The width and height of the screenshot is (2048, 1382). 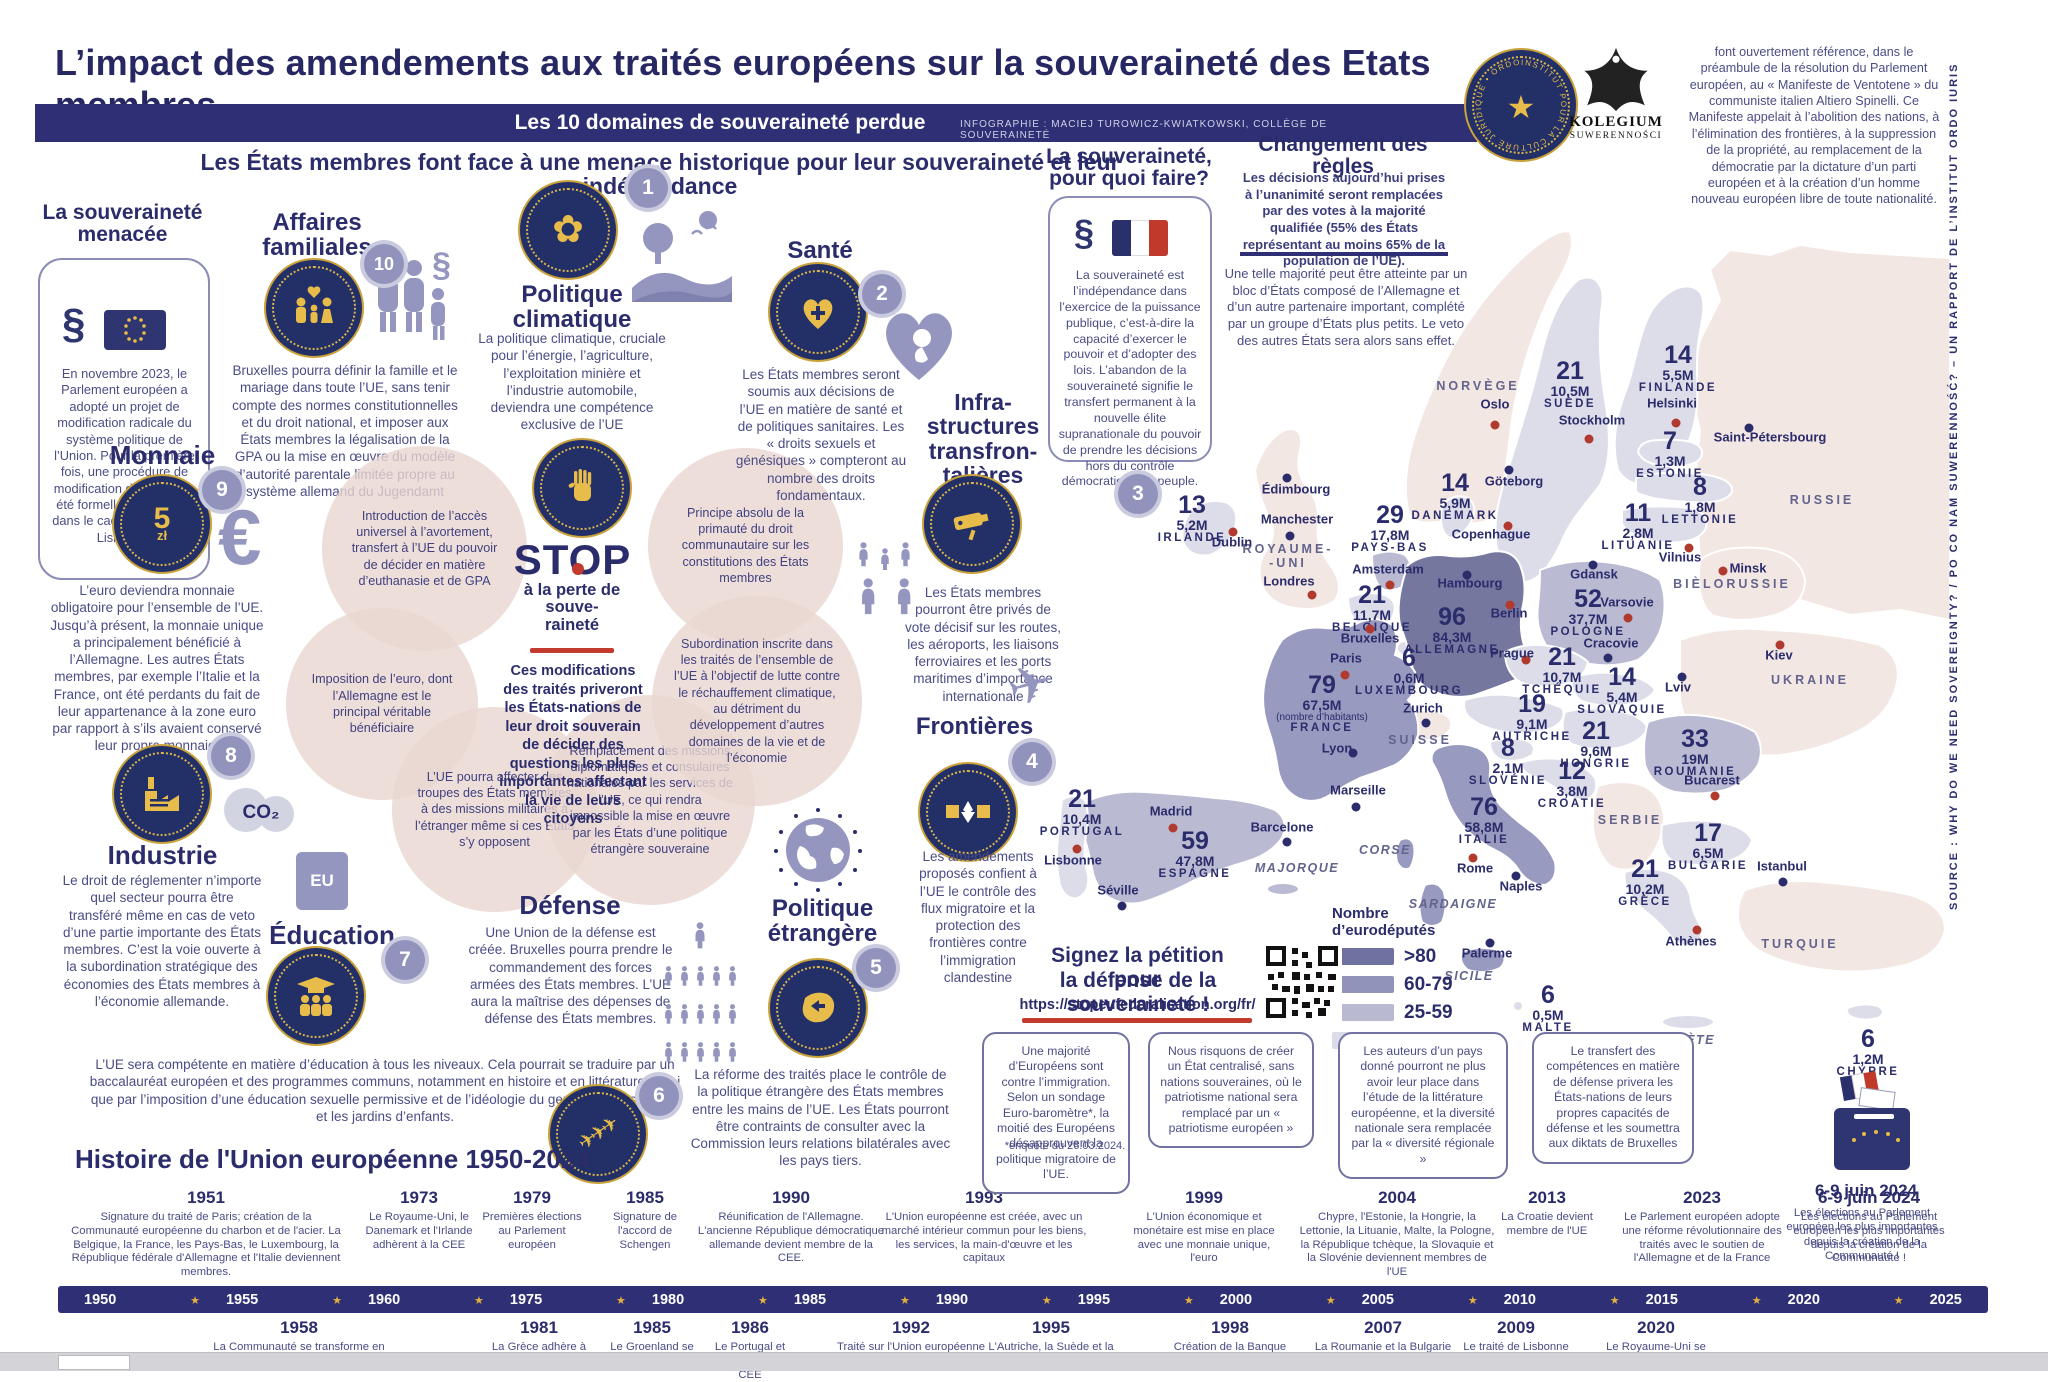 What do you see at coordinates (1452, 637) in the screenshot?
I see `country-population: 84,3M` at bounding box center [1452, 637].